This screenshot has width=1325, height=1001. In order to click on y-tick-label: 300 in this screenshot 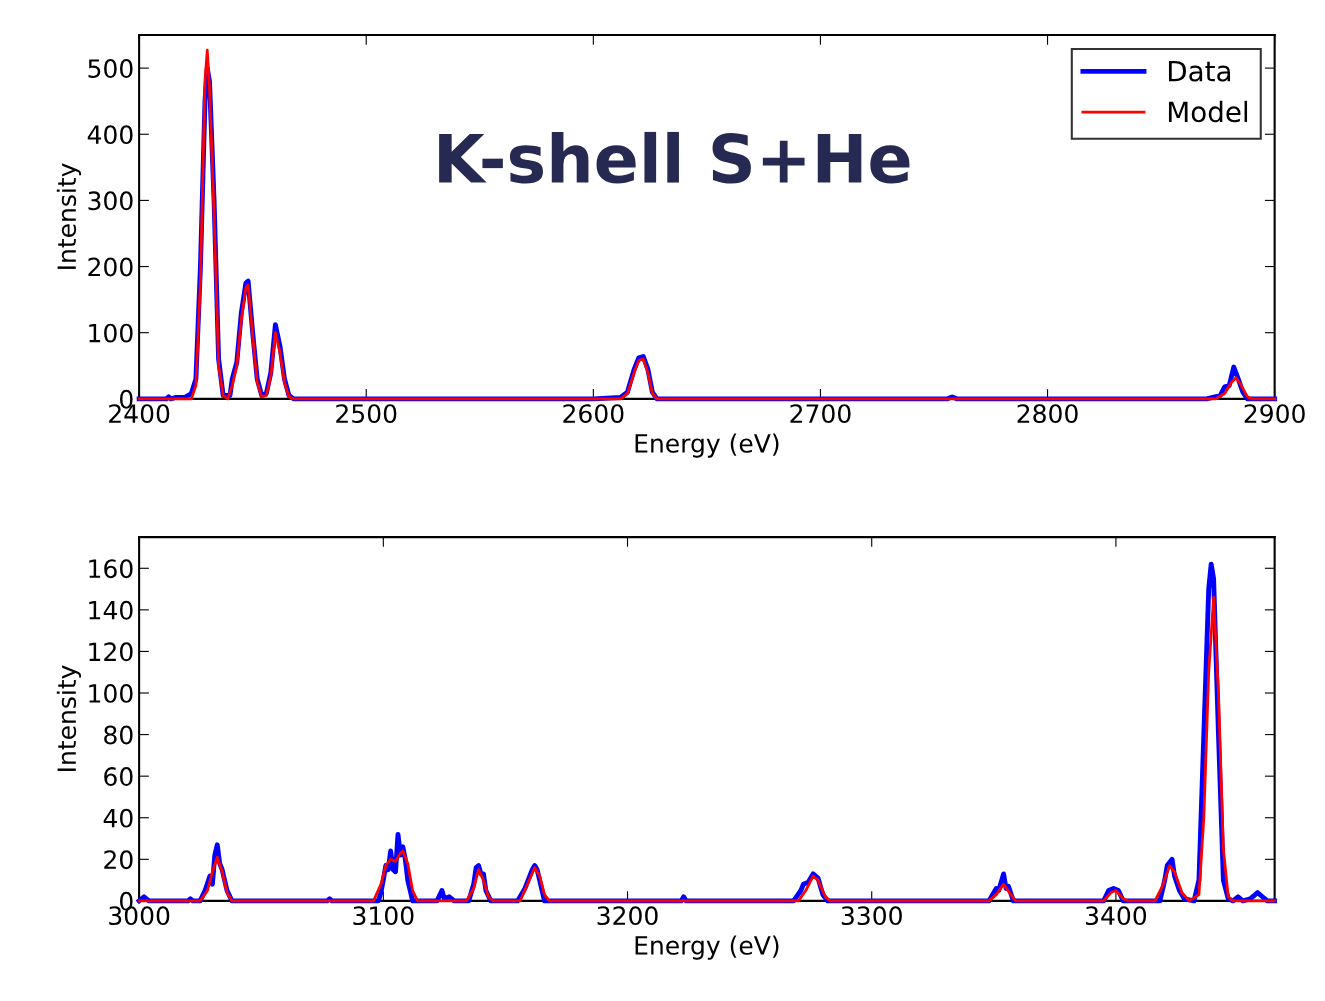, I will do `click(110, 201)`.